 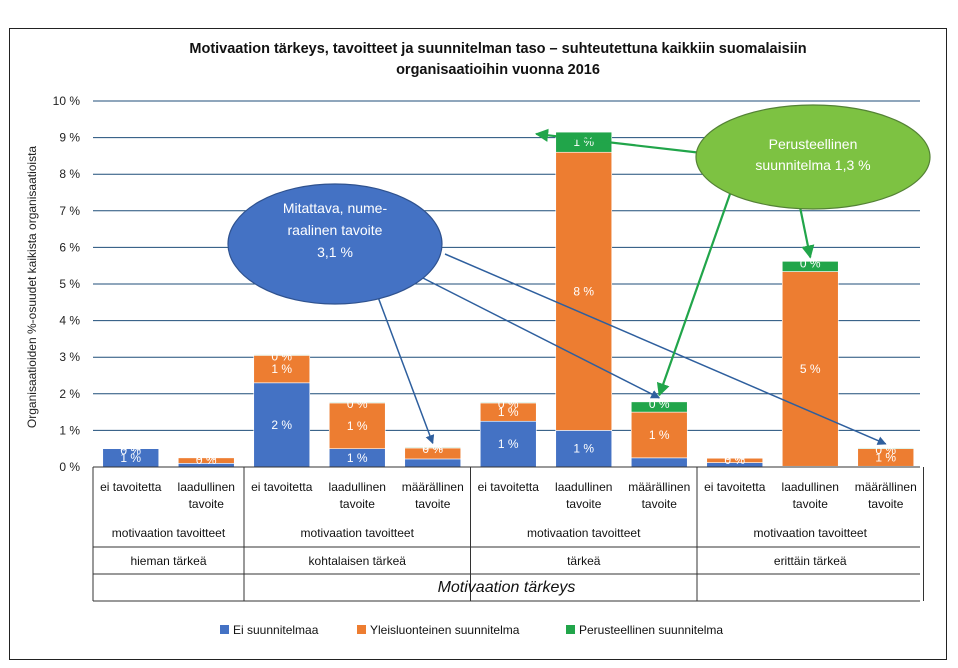 I want to click on y-tick-label: 1 %, so click(x=69, y=430).